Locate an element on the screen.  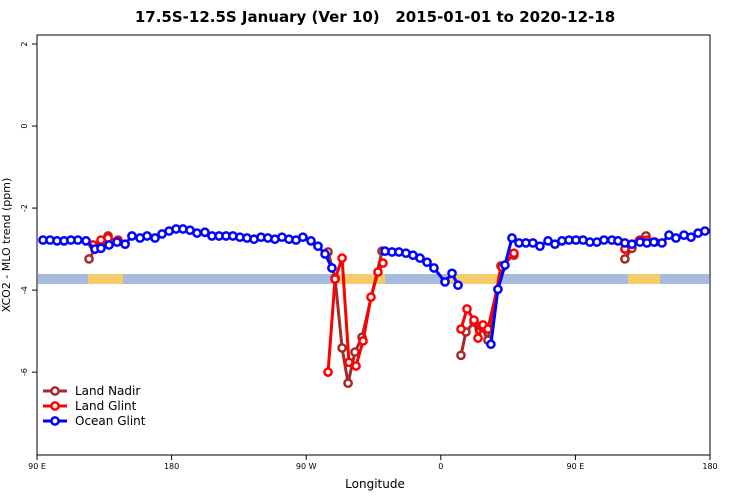
y-axis-label: XCO2 - MLO trend (ppm) is located at coordinates (6, 245).